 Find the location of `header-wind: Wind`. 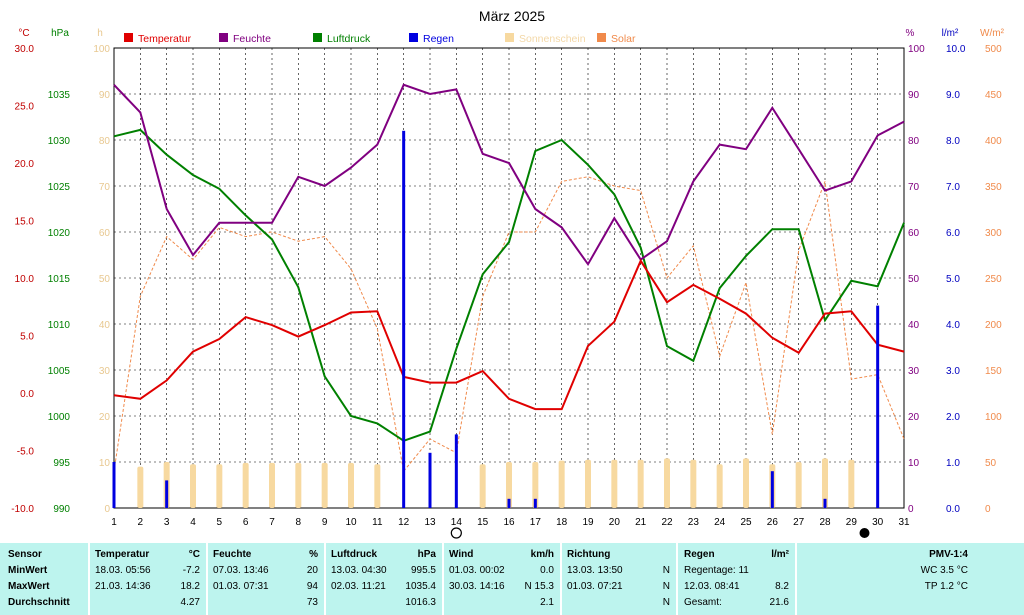

header-wind: Wind is located at coordinates (461, 554).